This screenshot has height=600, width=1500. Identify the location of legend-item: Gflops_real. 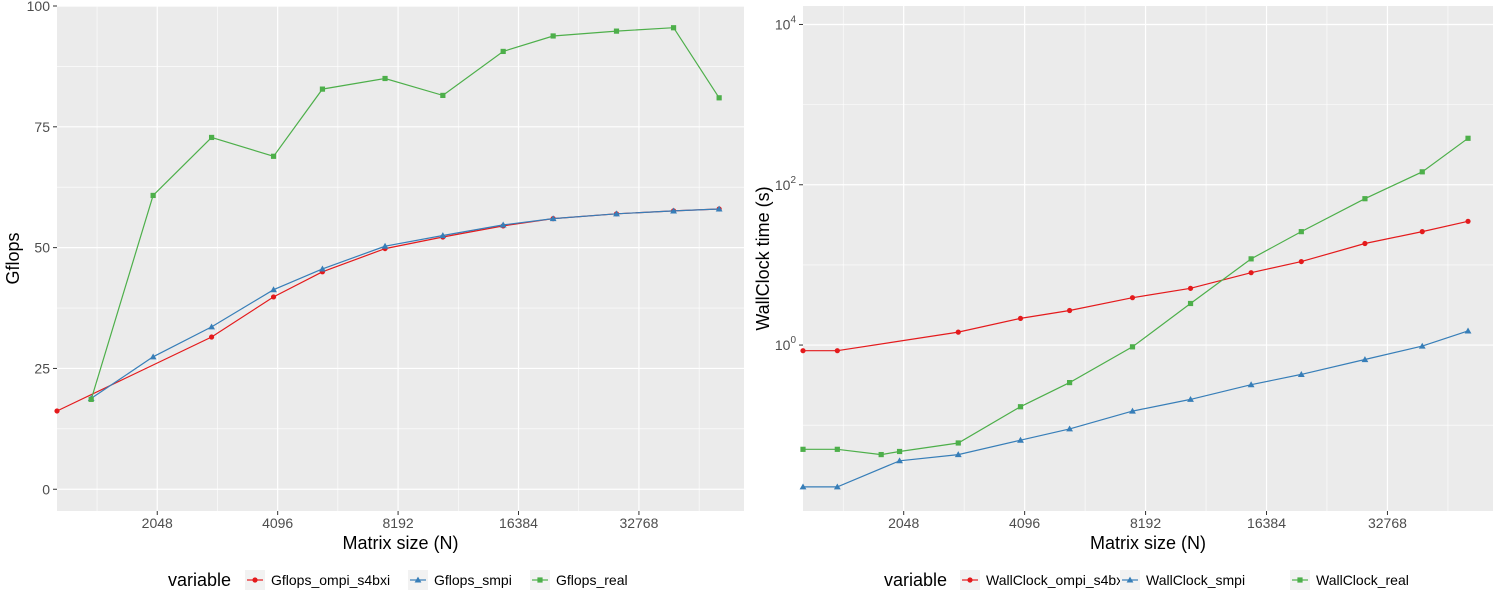
(579, 580).